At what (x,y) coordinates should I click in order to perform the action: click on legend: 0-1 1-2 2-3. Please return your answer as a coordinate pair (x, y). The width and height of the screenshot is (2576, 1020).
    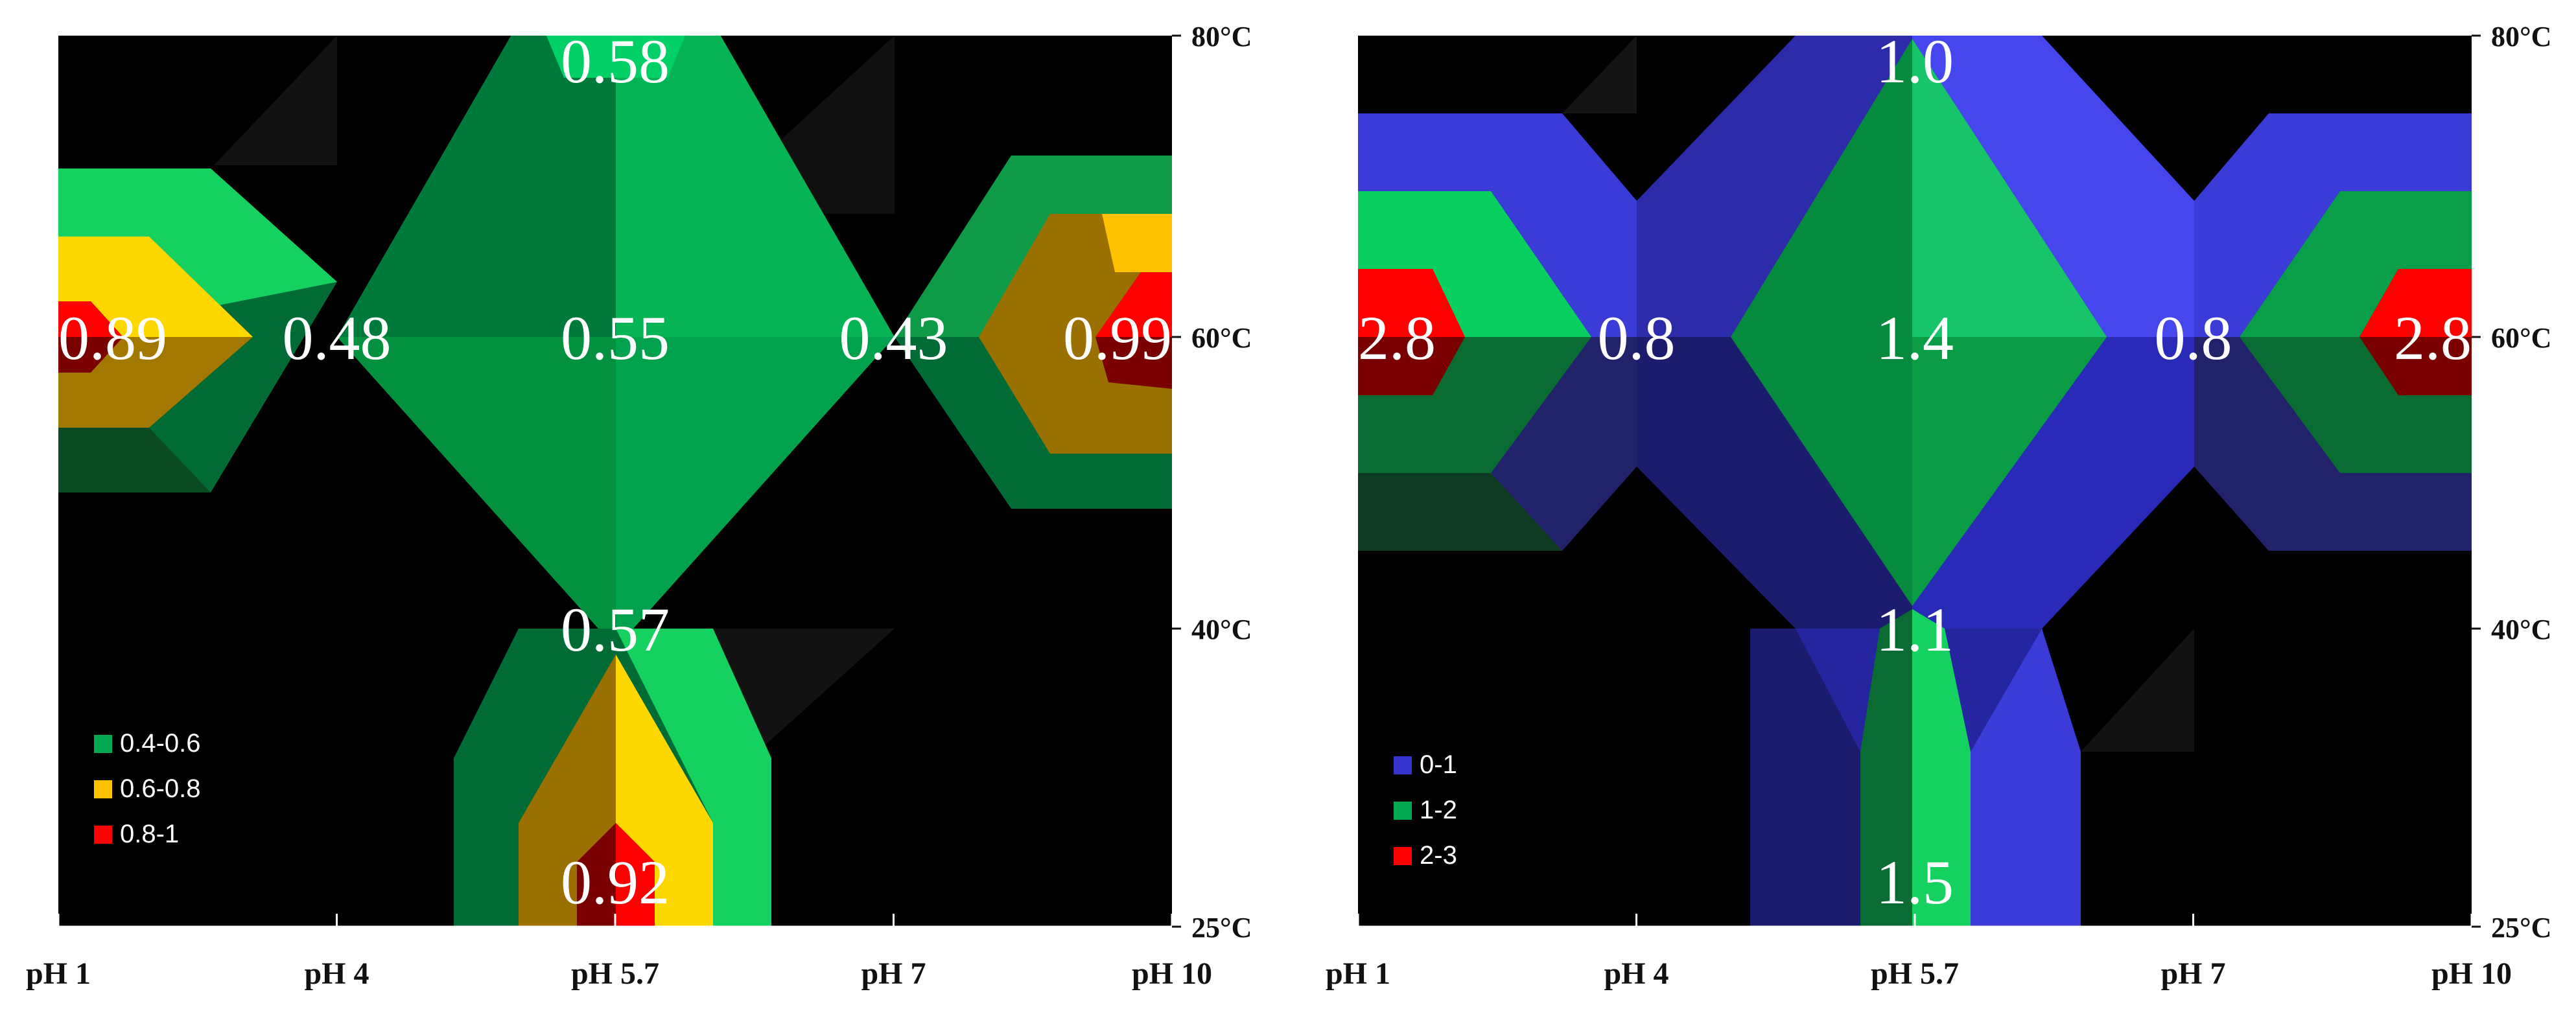
    Looking at the image, I should click on (1425, 810).